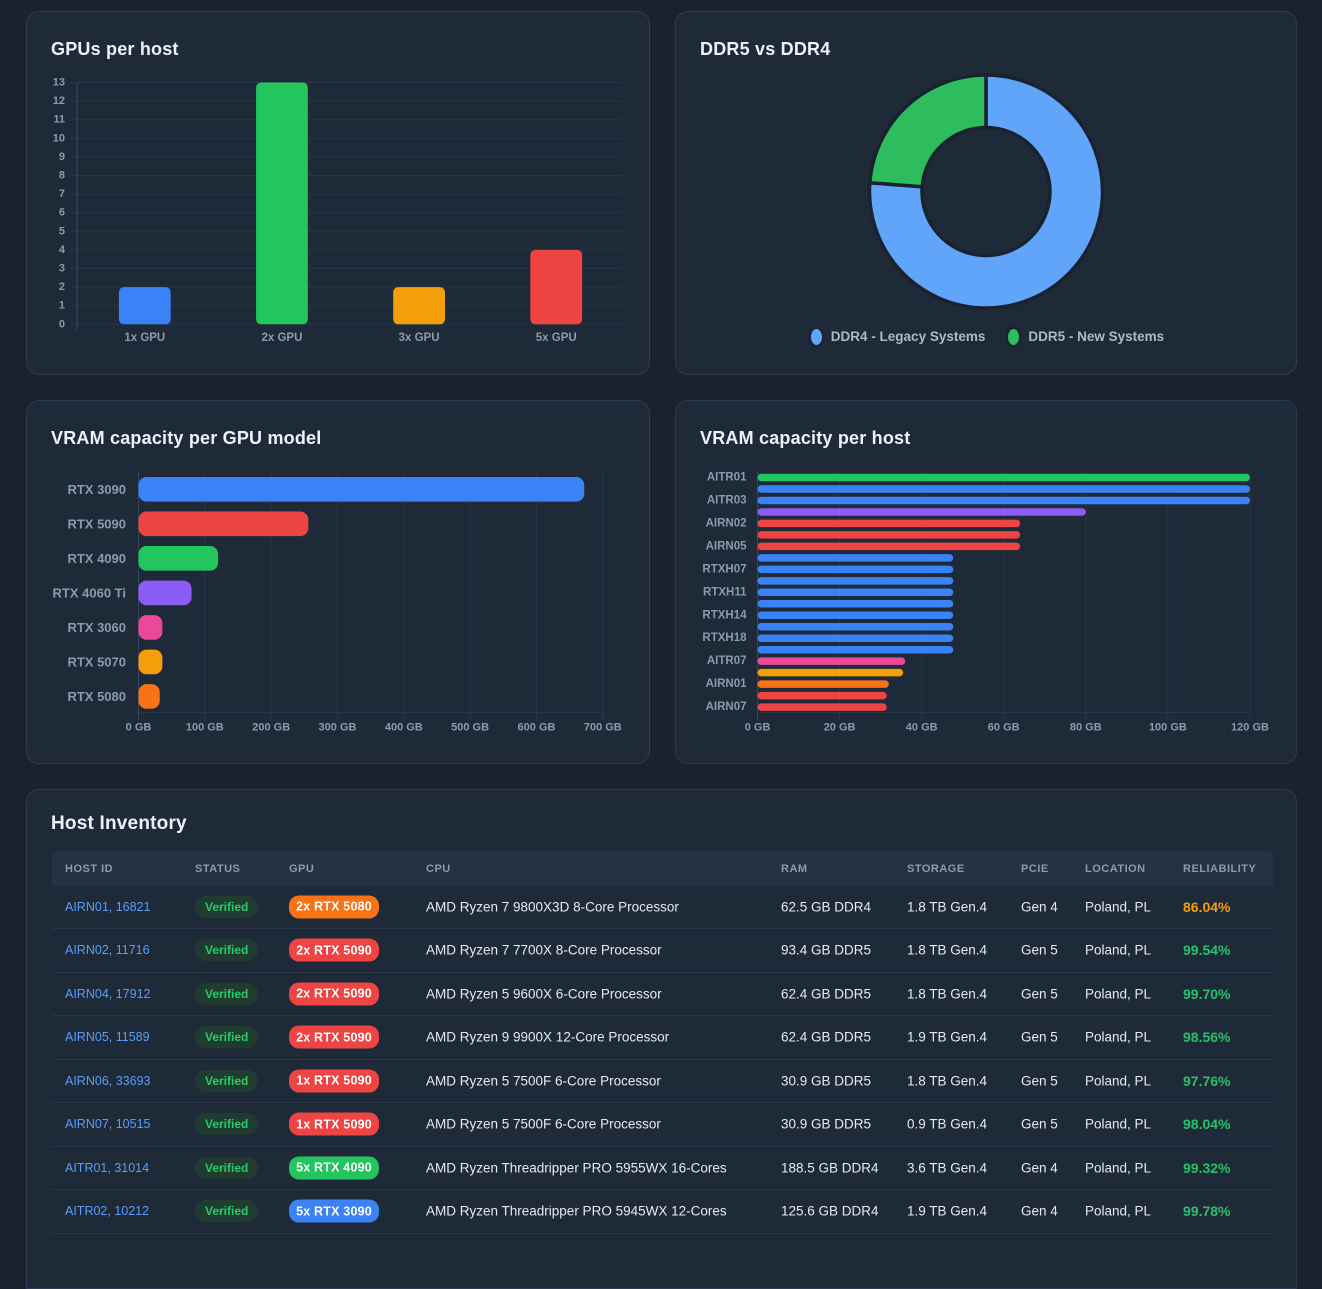 Image resolution: width=1322 pixels, height=1289 pixels. Describe the element at coordinates (727, 501) in the screenshot. I see `svg-text: AITR03` at that location.